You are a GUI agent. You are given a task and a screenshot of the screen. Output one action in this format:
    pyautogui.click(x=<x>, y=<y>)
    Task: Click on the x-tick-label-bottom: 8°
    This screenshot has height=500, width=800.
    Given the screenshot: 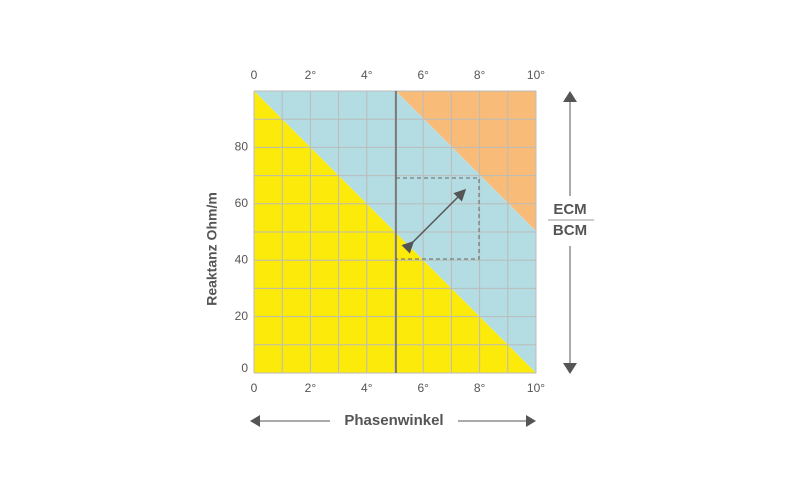 What is the action you would take?
    pyautogui.click(x=480, y=388)
    